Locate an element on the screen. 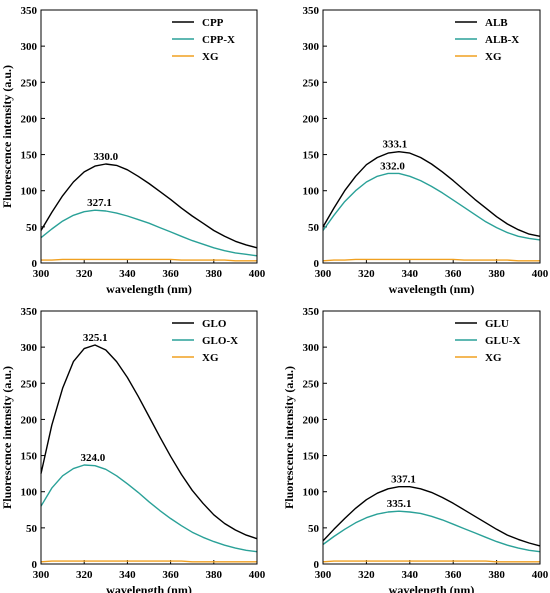 Image resolution: width=550 pixels, height=593 pixels. series-line-cpp is located at coordinates (149, 206).